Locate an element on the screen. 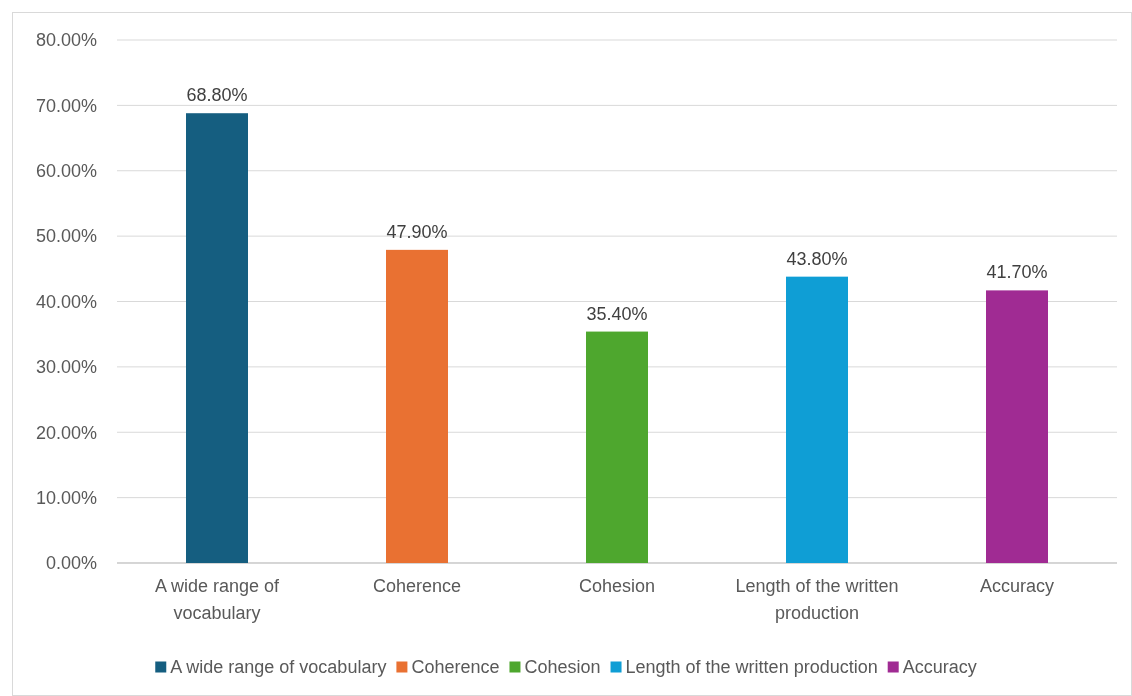  legend-label: A wide range of vocabulary is located at coordinates (278, 667).